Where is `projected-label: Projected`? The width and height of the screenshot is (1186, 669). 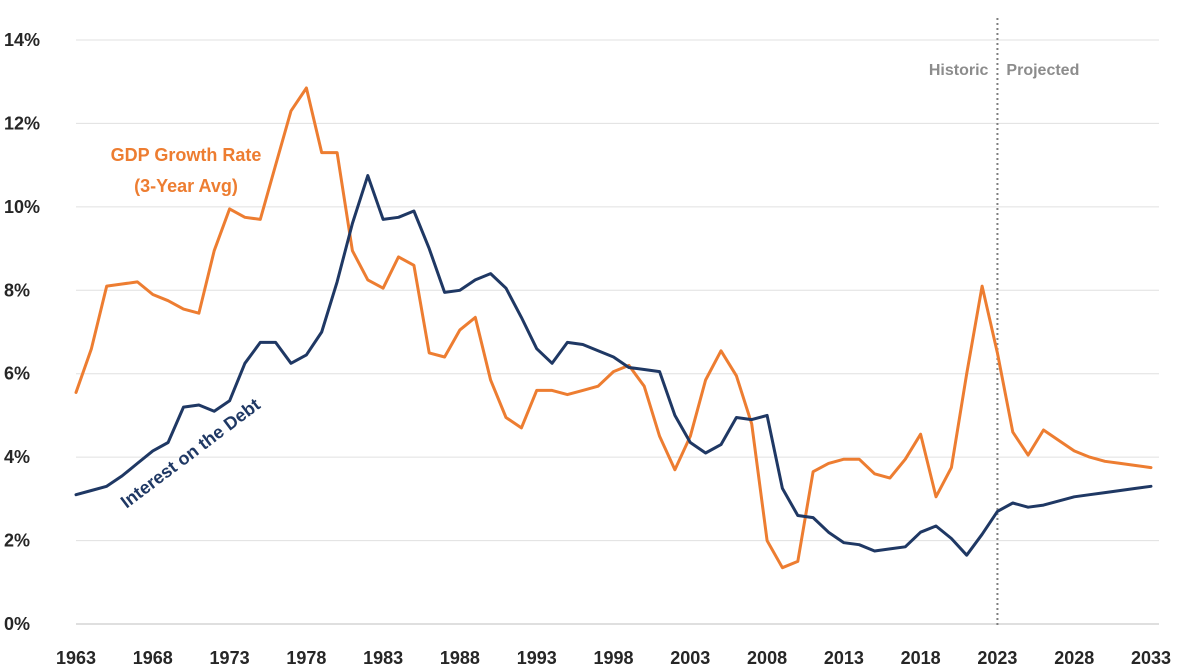
projected-label: Projected is located at coordinates (1042, 70).